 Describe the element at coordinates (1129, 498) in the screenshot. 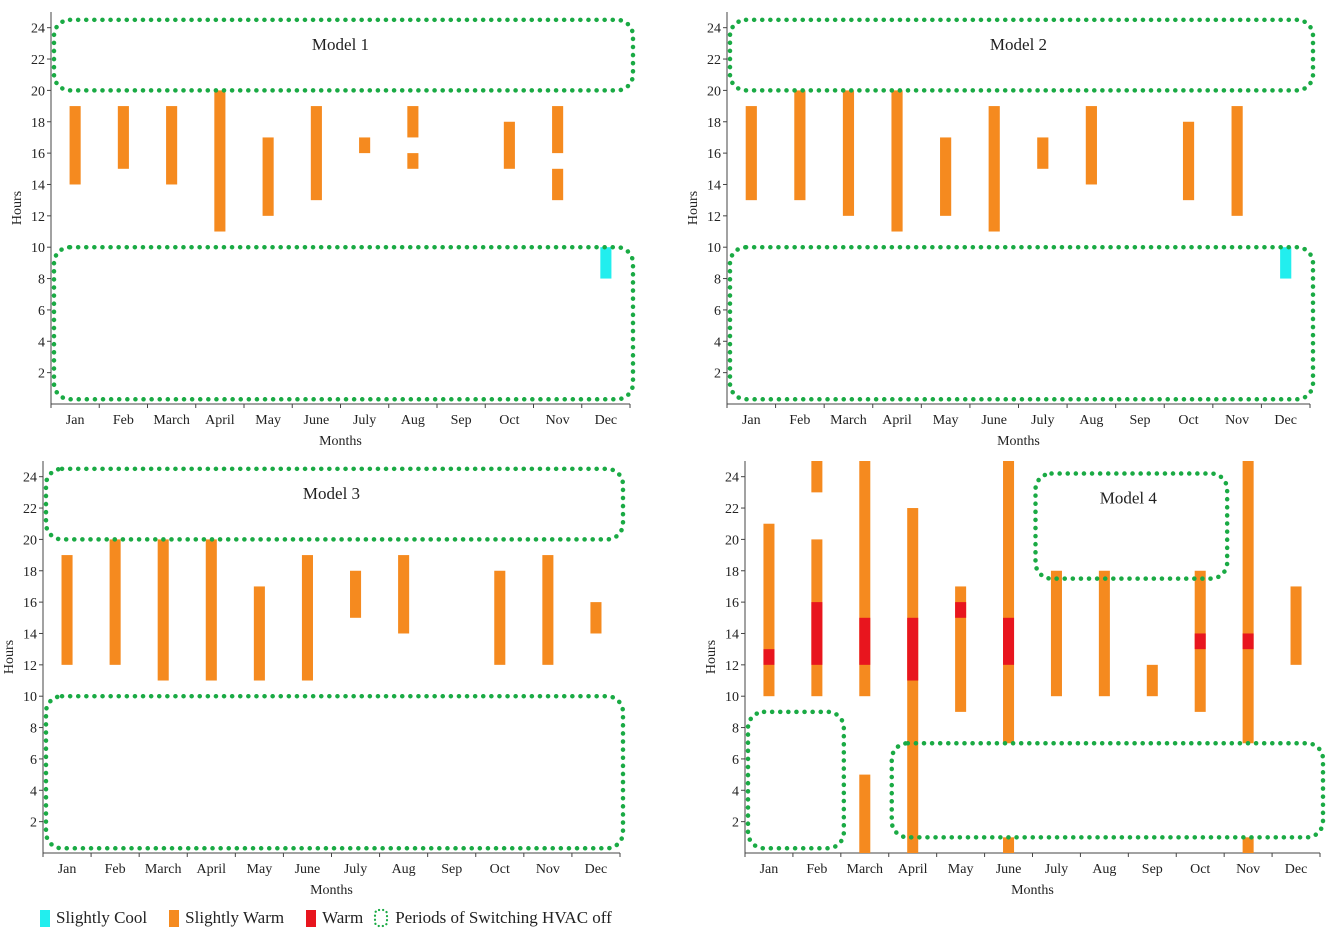

I see `chart-title: Model 4` at that location.